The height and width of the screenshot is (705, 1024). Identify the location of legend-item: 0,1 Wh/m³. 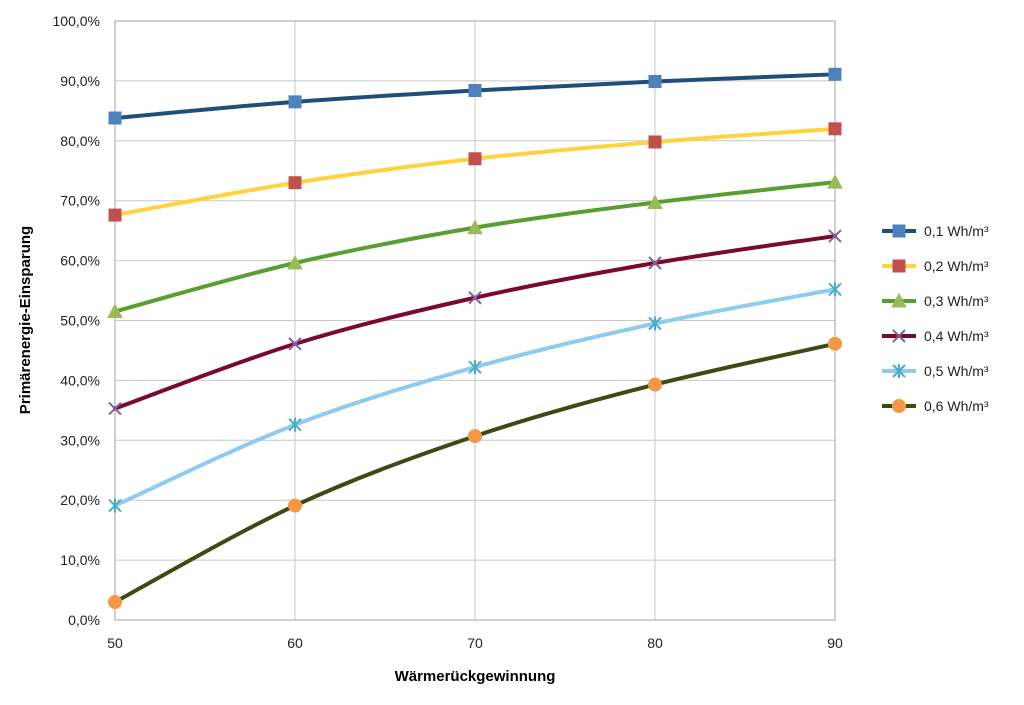
(935, 231).